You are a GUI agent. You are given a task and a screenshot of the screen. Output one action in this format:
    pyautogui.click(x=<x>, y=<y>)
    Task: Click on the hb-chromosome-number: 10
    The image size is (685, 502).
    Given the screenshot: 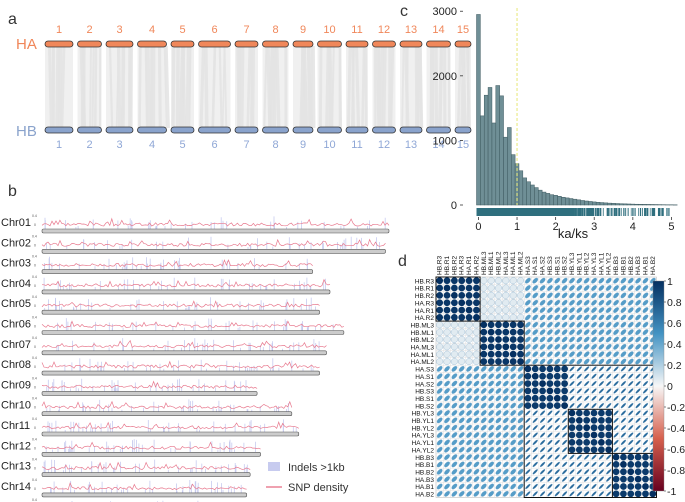 What is the action you would take?
    pyautogui.click(x=329, y=145)
    